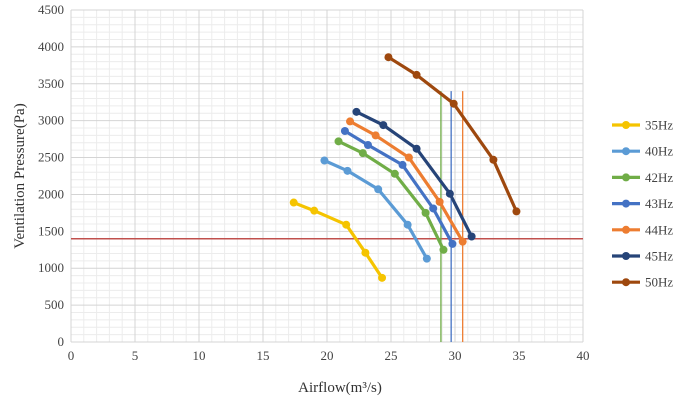 The image size is (685, 411). Describe the element at coordinates (135, 355) in the screenshot. I see `x-tick-label: 5` at that location.